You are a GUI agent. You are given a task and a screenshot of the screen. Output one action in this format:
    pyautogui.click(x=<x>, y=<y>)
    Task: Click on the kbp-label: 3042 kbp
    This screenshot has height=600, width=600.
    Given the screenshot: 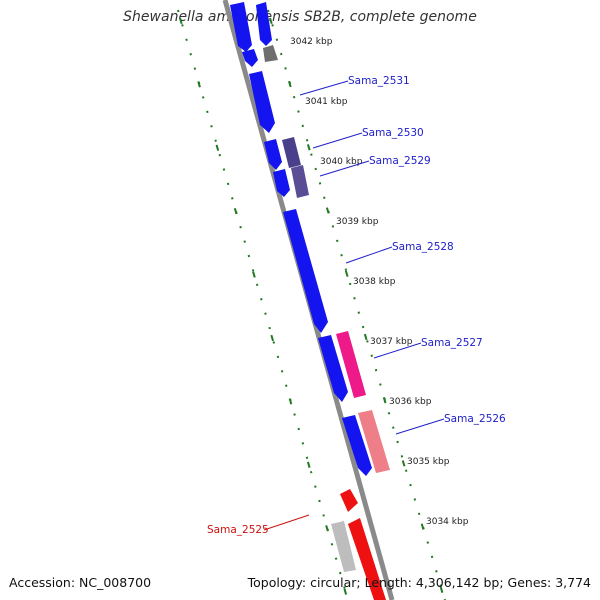 What is the action you would take?
    pyautogui.click(x=311, y=42)
    